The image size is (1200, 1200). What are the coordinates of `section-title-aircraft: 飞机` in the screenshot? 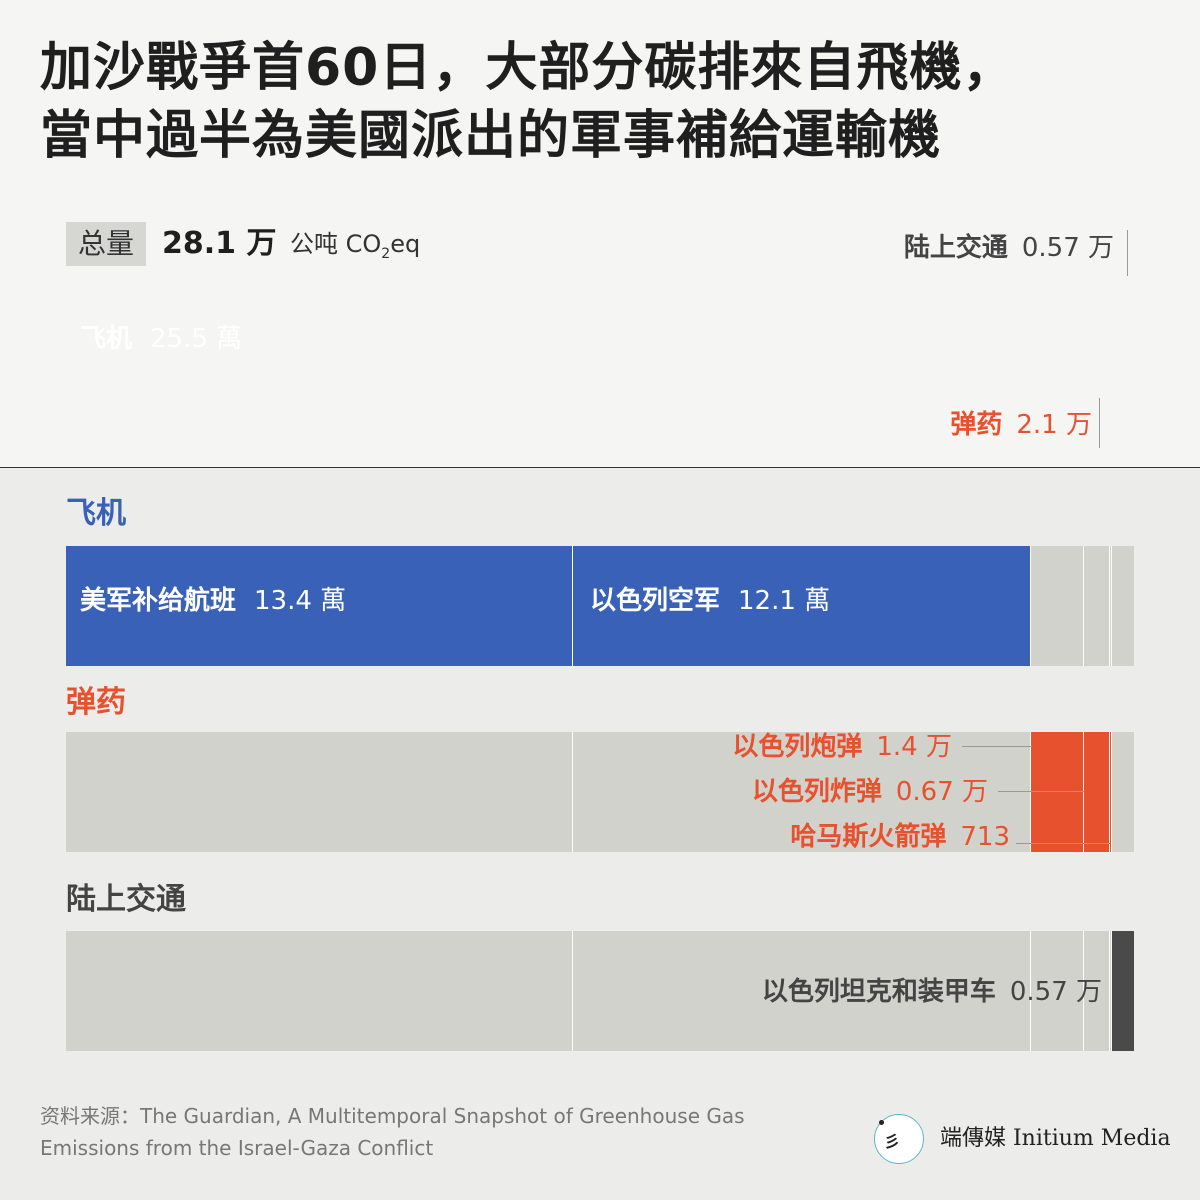 It's located at (96, 513).